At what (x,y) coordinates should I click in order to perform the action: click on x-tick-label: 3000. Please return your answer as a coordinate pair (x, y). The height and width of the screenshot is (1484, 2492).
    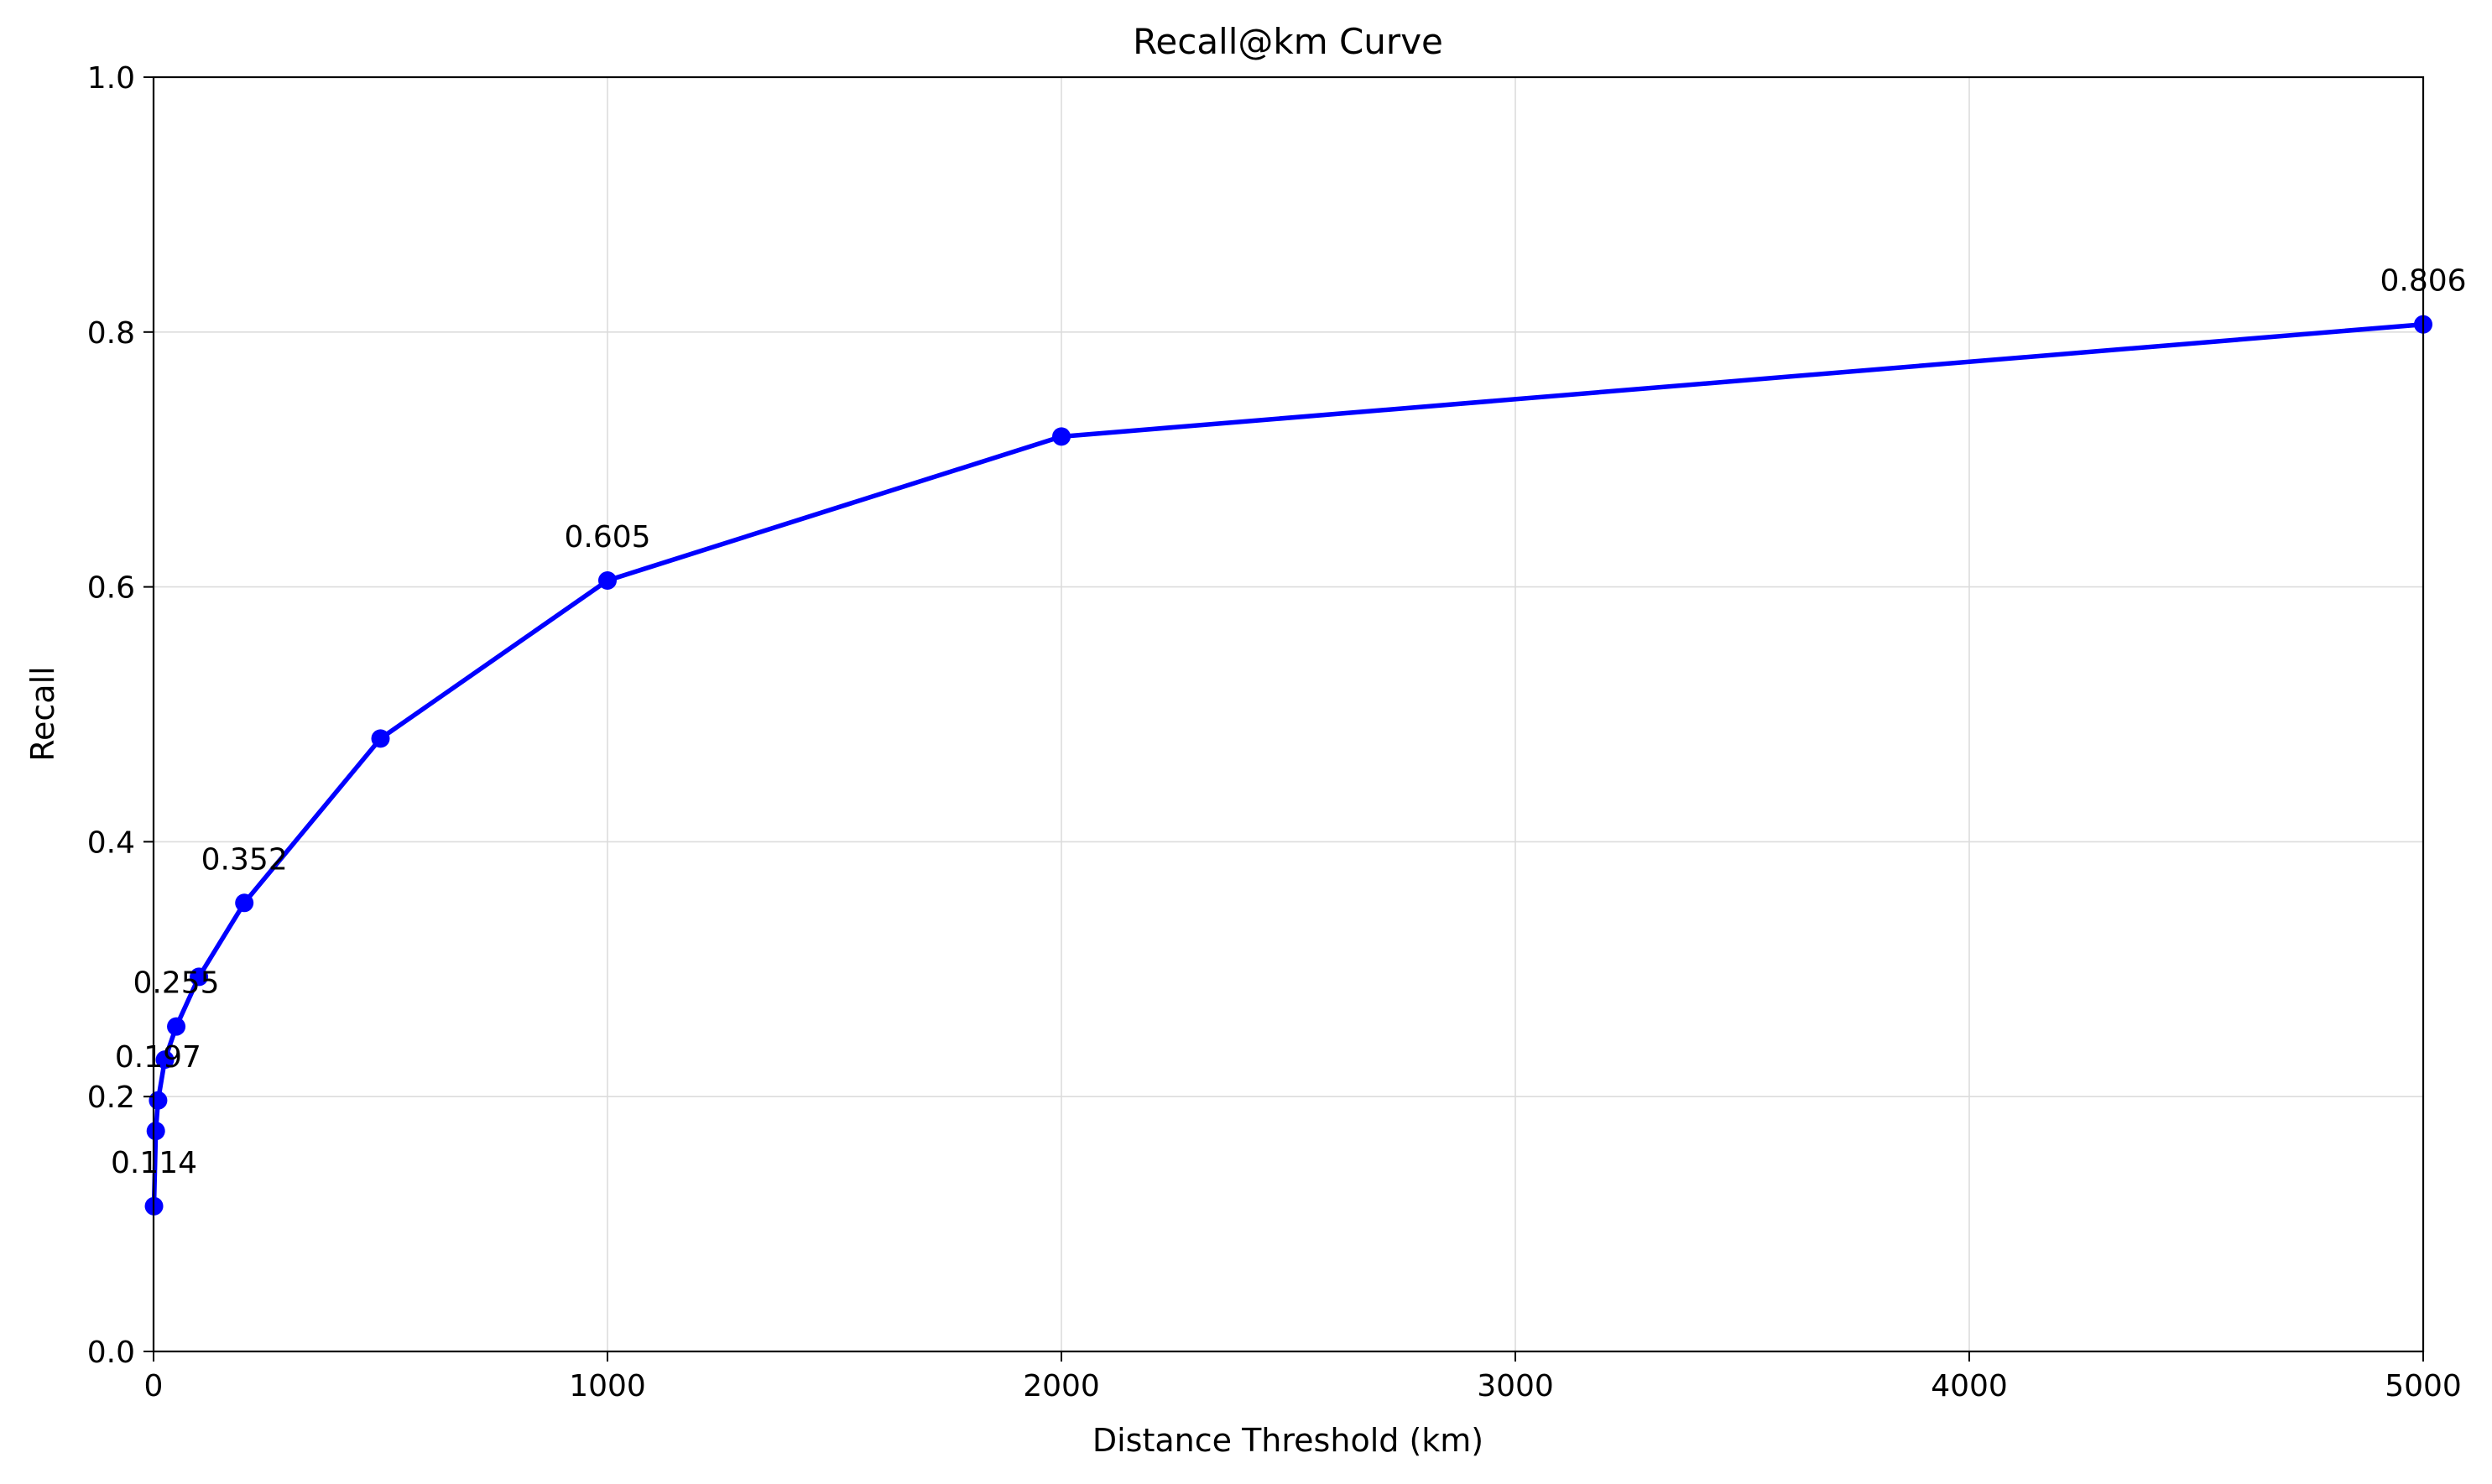
    Looking at the image, I should click on (1516, 1386).